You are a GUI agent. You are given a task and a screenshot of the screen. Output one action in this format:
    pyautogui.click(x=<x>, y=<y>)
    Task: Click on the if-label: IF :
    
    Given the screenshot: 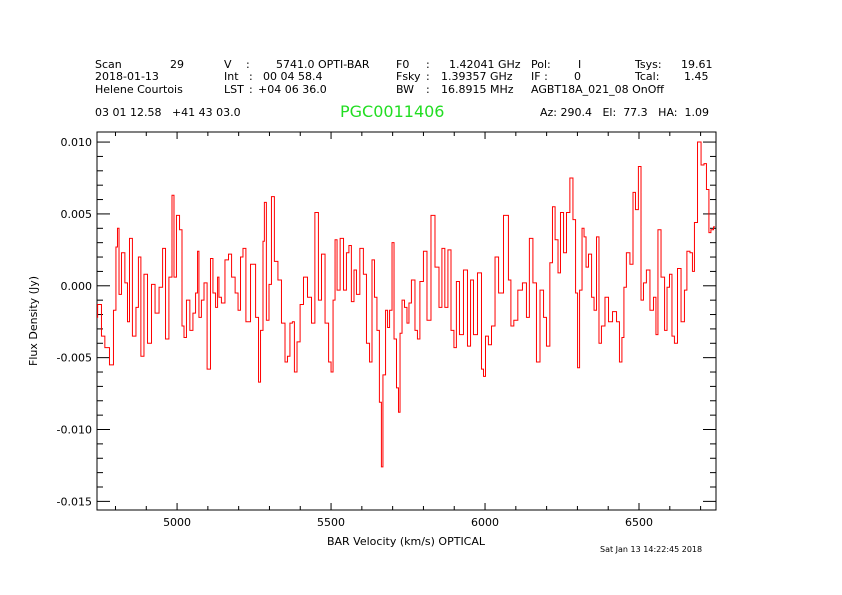 What is the action you would take?
    pyautogui.click(x=539, y=76)
    